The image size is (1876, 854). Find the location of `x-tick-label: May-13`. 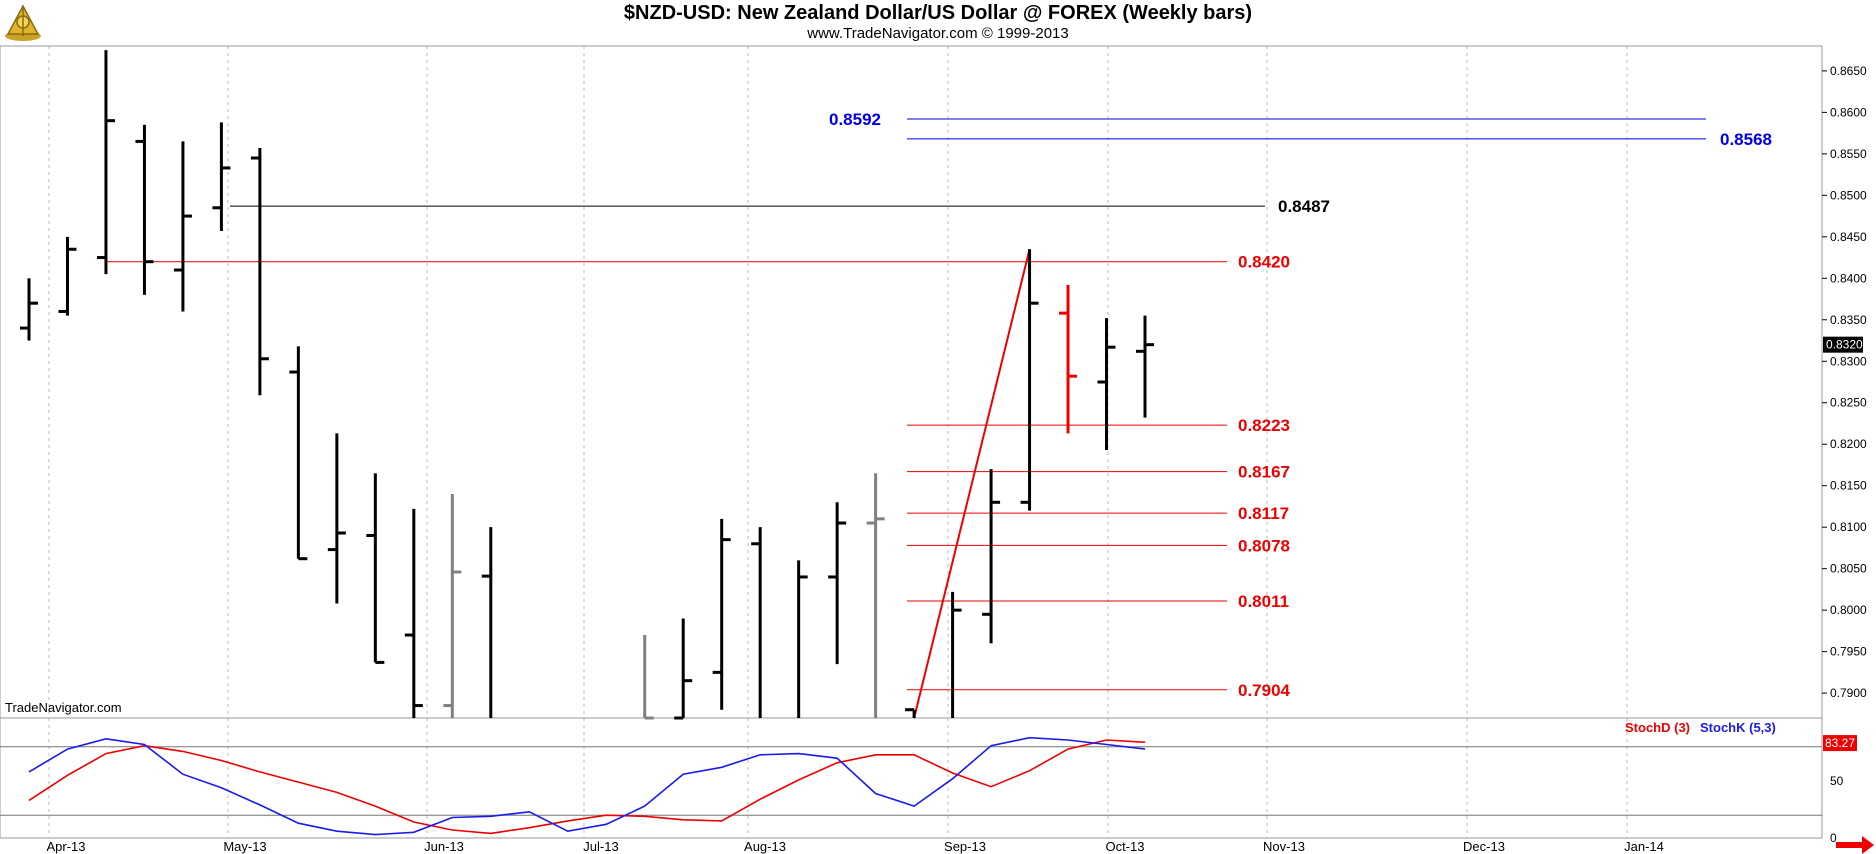

x-tick-label: May-13 is located at coordinates (244, 846).